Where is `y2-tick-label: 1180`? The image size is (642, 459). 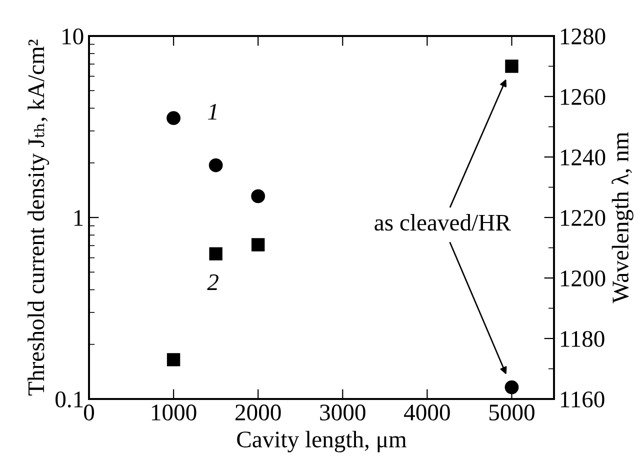 y2-tick-label: 1180 is located at coordinates (582, 338).